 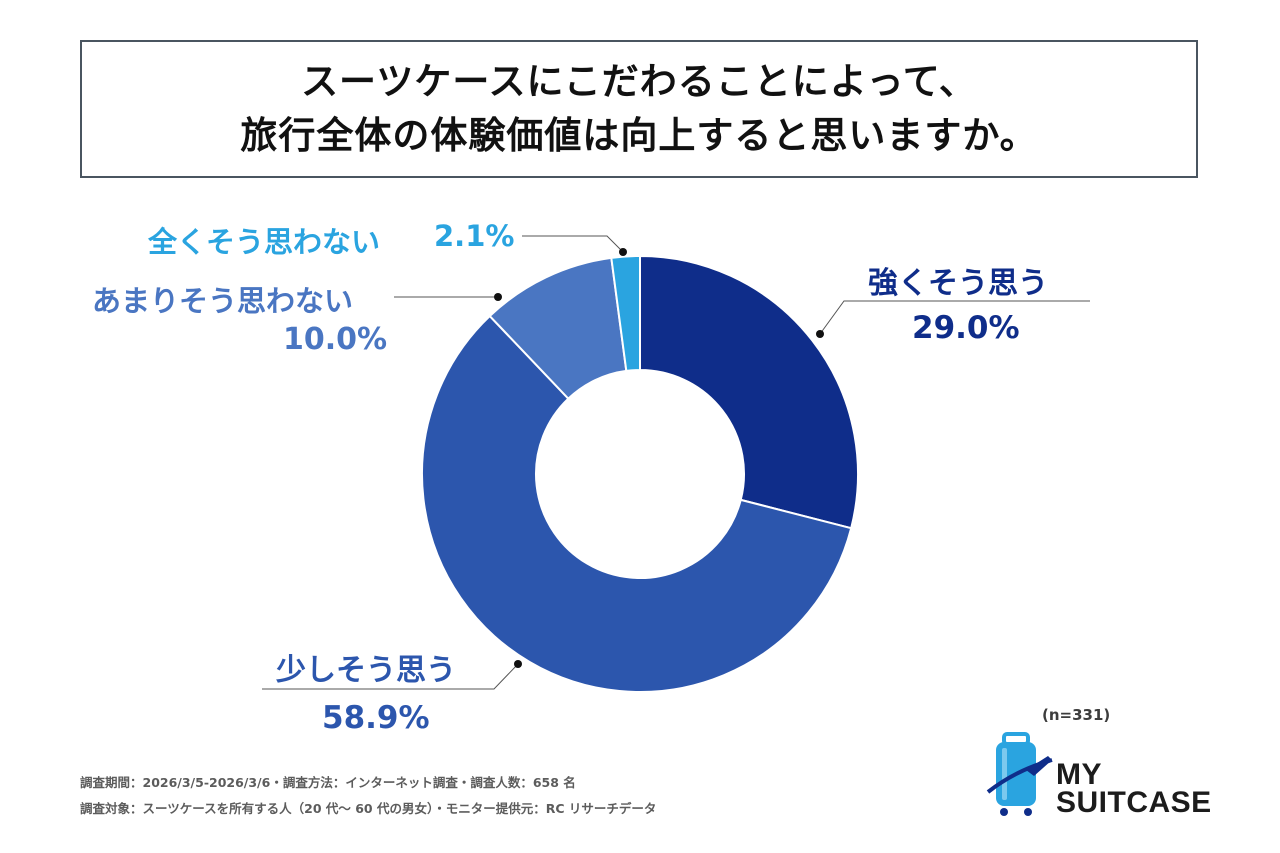 What do you see at coordinates (335, 339) in the screenshot?
I see `label-notmuch-value: 10.0%` at bounding box center [335, 339].